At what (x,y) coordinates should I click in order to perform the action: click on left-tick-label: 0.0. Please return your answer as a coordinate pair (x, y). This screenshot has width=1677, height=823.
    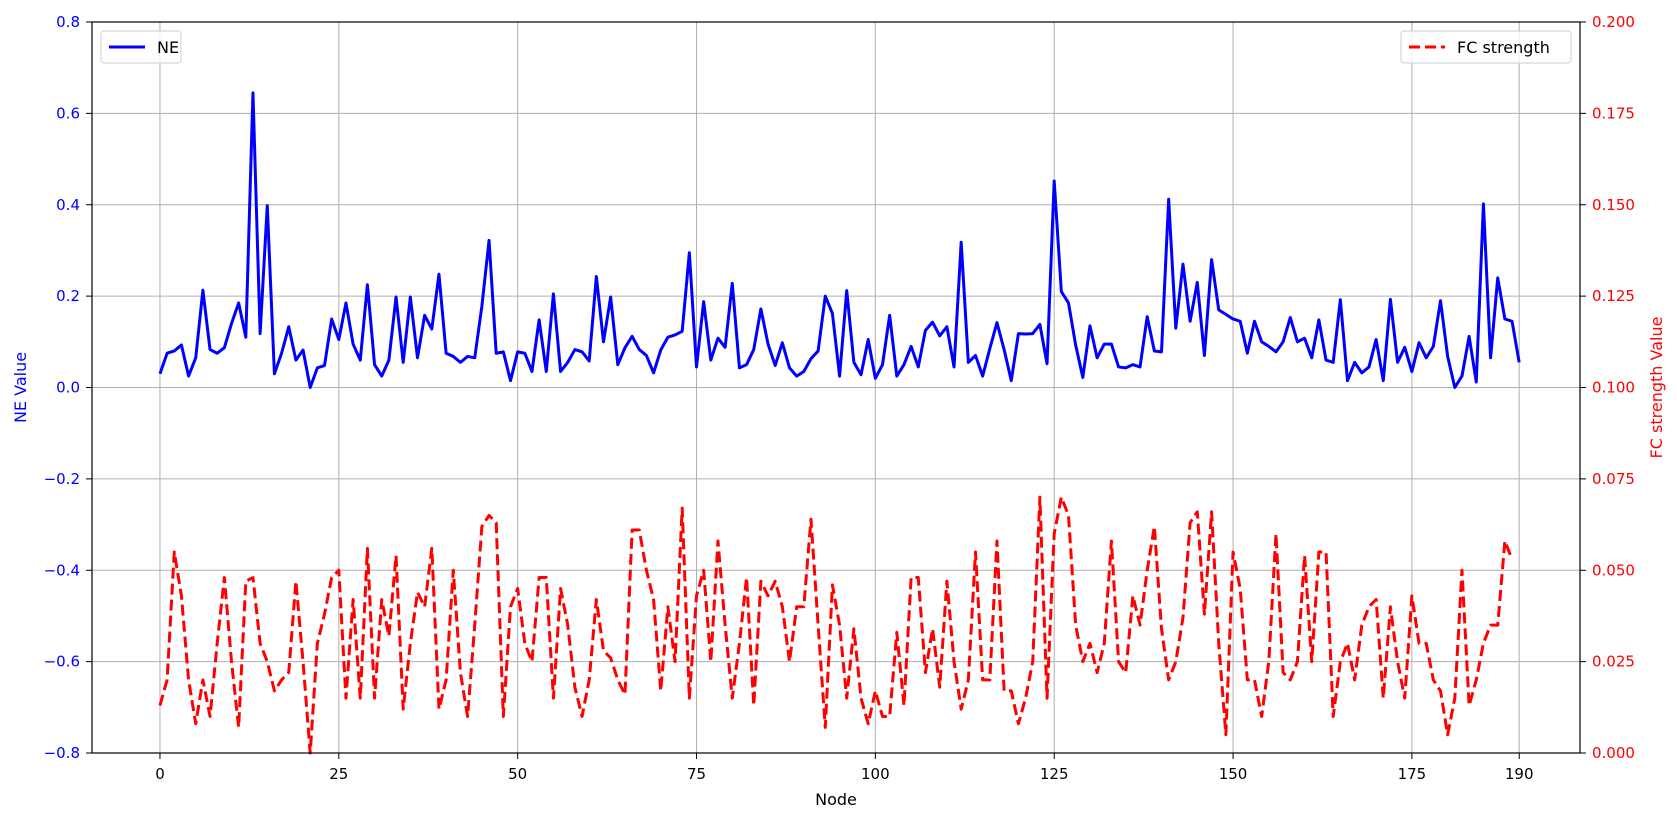
    Looking at the image, I should click on (68, 388).